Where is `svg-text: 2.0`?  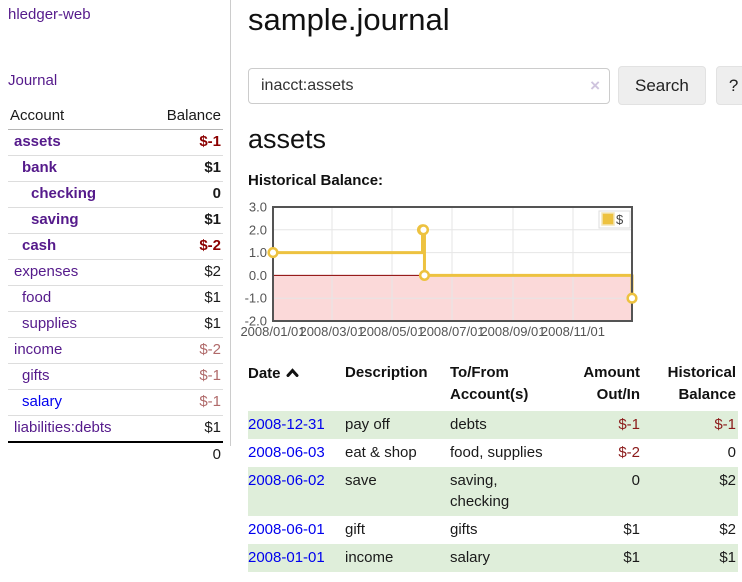 svg-text: 2.0 is located at coordinates (258, 229).